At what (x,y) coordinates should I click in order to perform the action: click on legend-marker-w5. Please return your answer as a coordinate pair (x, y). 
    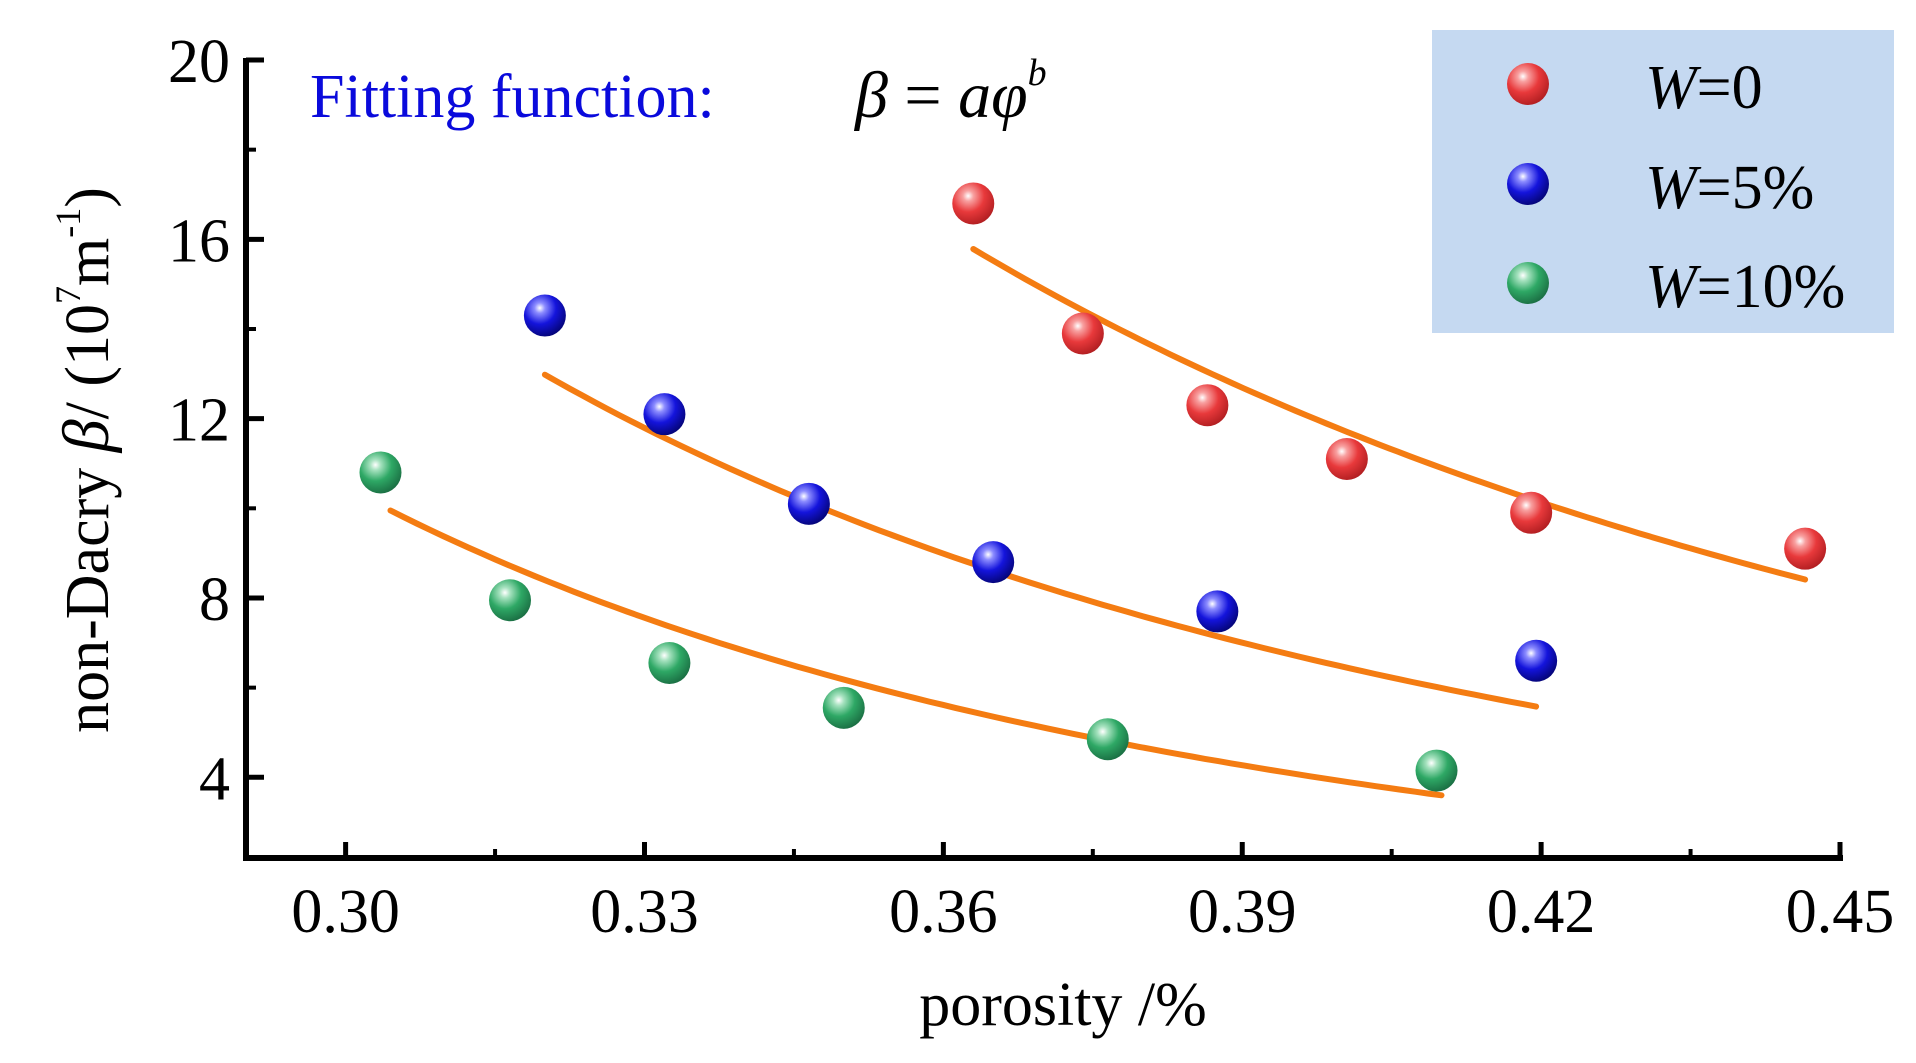
    Looking at the image, I should click on (1528, 184).